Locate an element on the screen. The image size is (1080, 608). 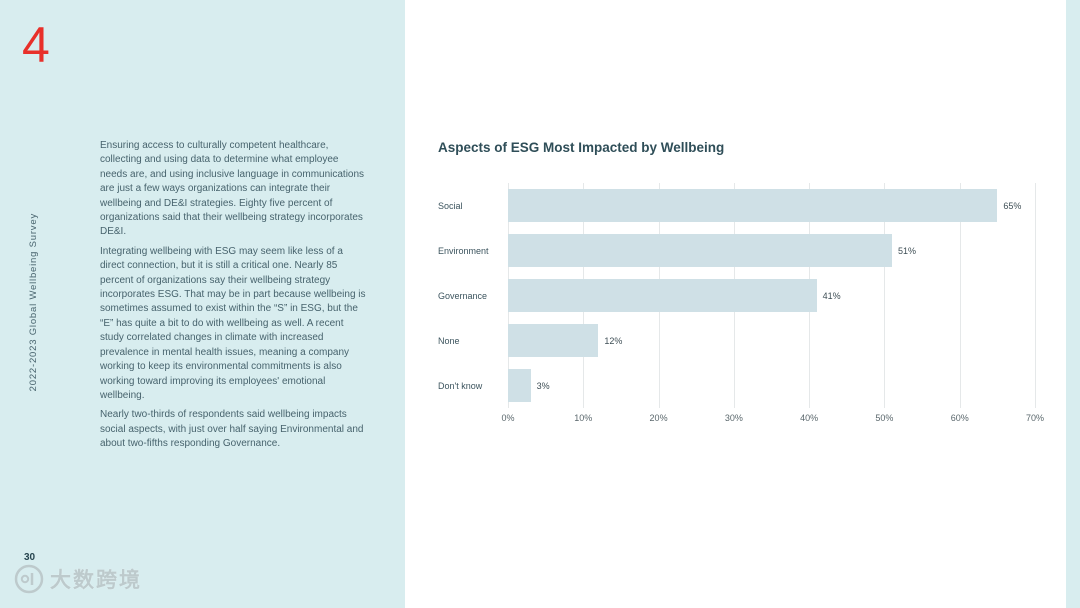
x-axis-tick-labels: 0% 10% 20% 30% 40% 50% 60% 70% is located at coordinates (772, 420).